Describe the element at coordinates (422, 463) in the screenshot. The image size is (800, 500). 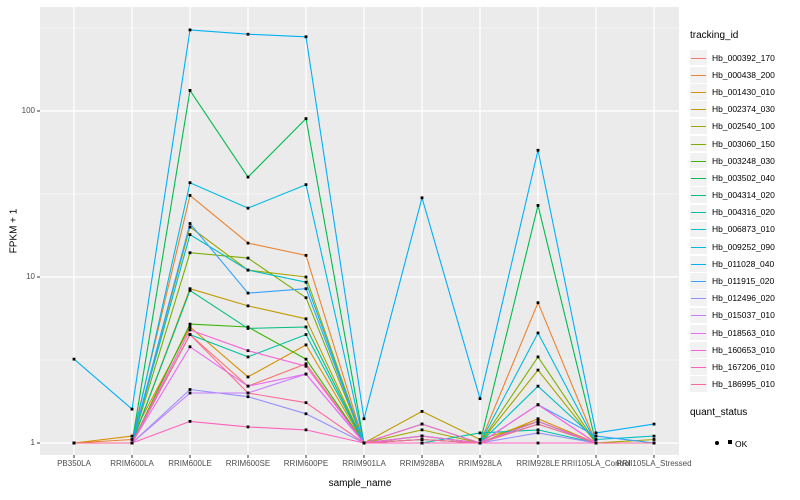
I see `x-tick-label: RRIM928BA` at that location.